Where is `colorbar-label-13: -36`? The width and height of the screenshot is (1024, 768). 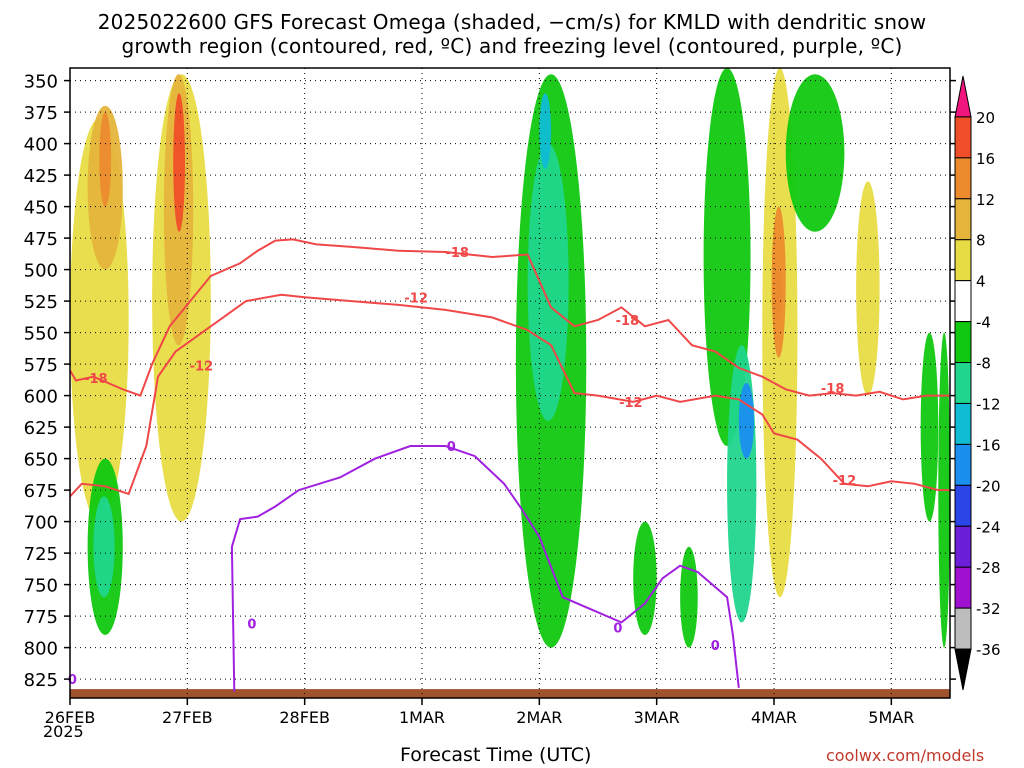 colorbar-label-13: -36 is located at coordinates (988, 650).